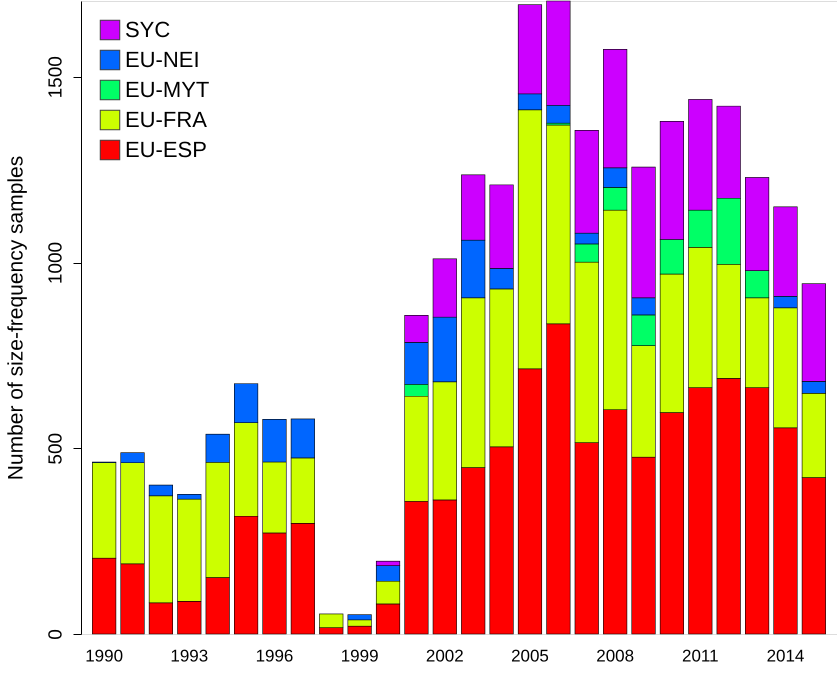 This screenshot has width=837, height=684. What do you see at coordinates (56, 448) in the screenshot?
I see `y-tick-label: 500` at bounding box center [56, 448].